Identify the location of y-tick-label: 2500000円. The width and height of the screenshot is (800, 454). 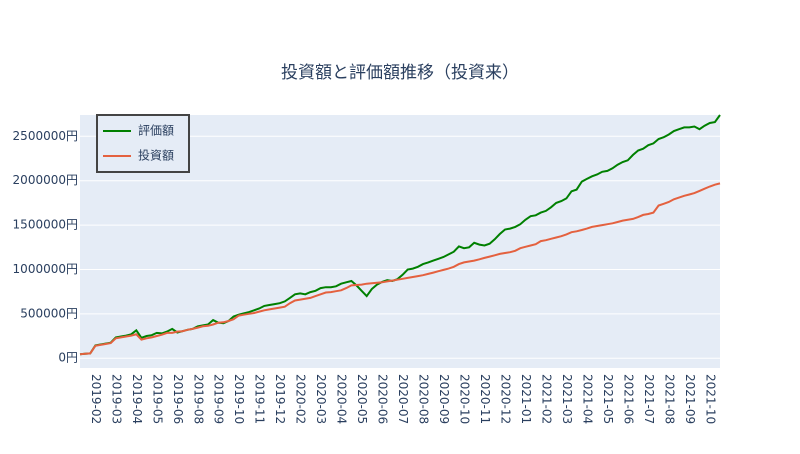
(45, 136).